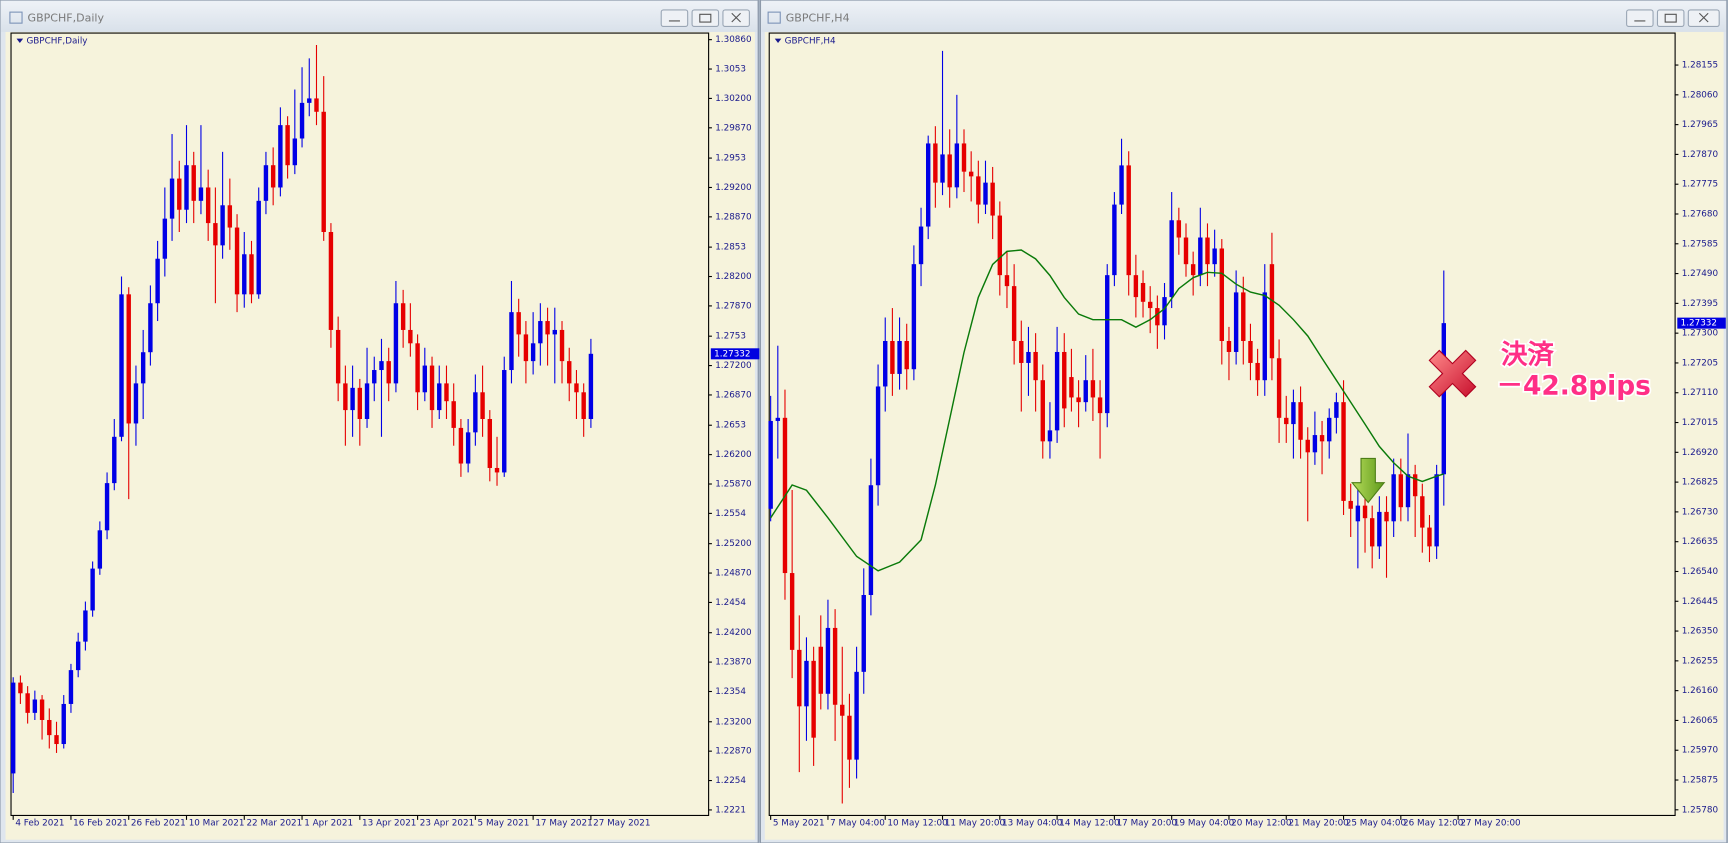 The image size is (1728, 843). I want to click on y-tick-label: 1.27110, so click(1700, 393).